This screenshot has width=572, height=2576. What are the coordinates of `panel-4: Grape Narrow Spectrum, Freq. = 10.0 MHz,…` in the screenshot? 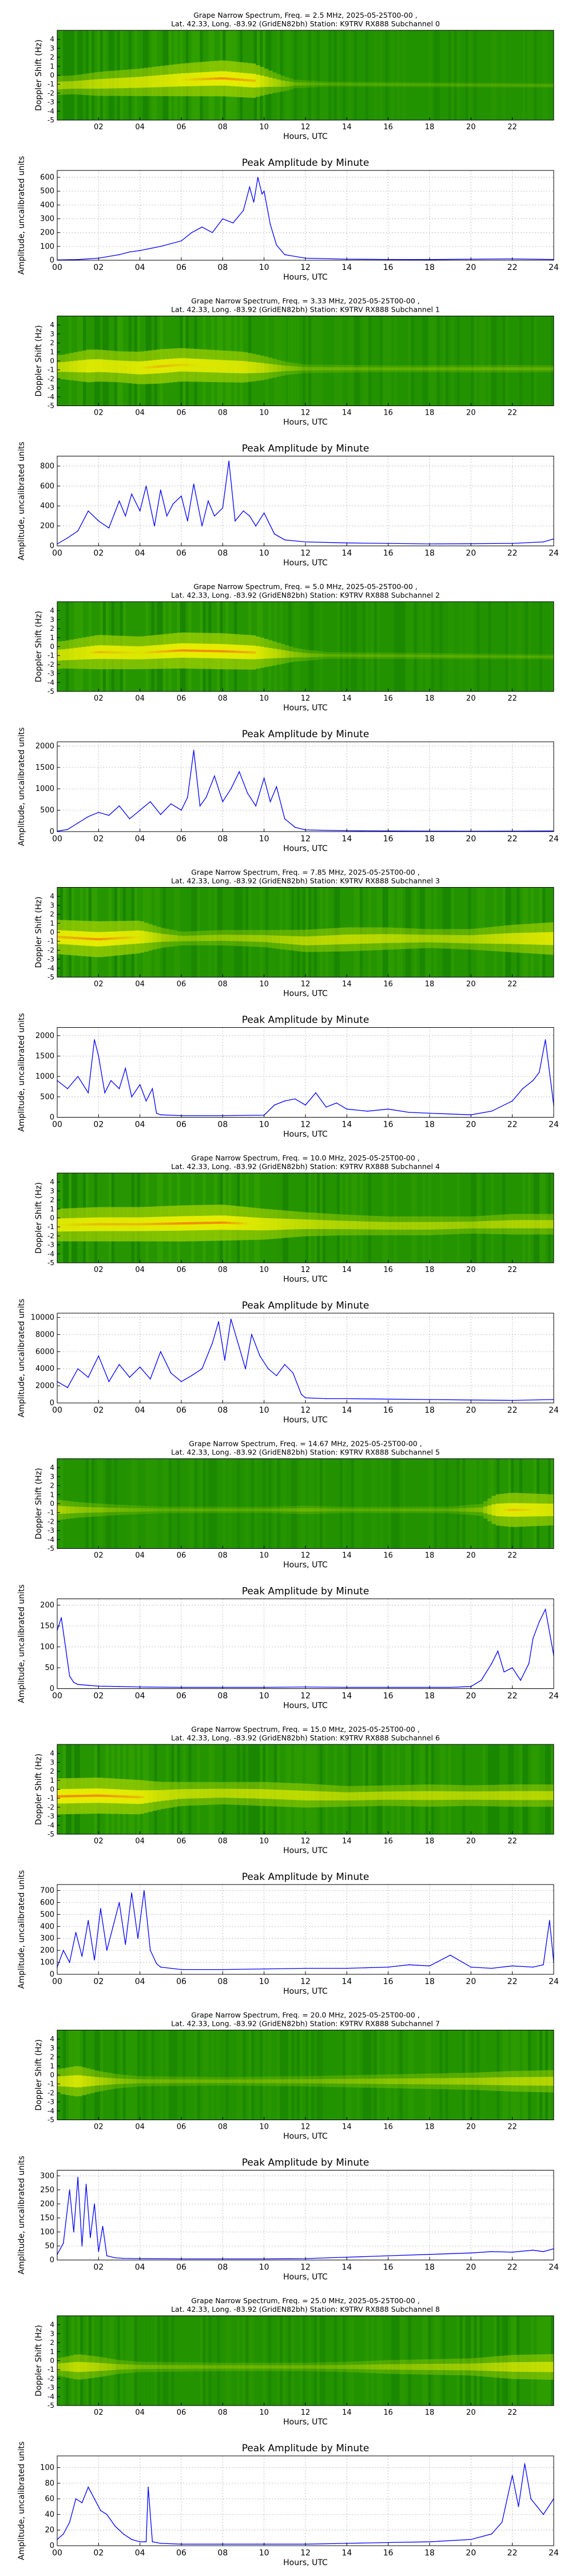 It's located at (288, 1289).